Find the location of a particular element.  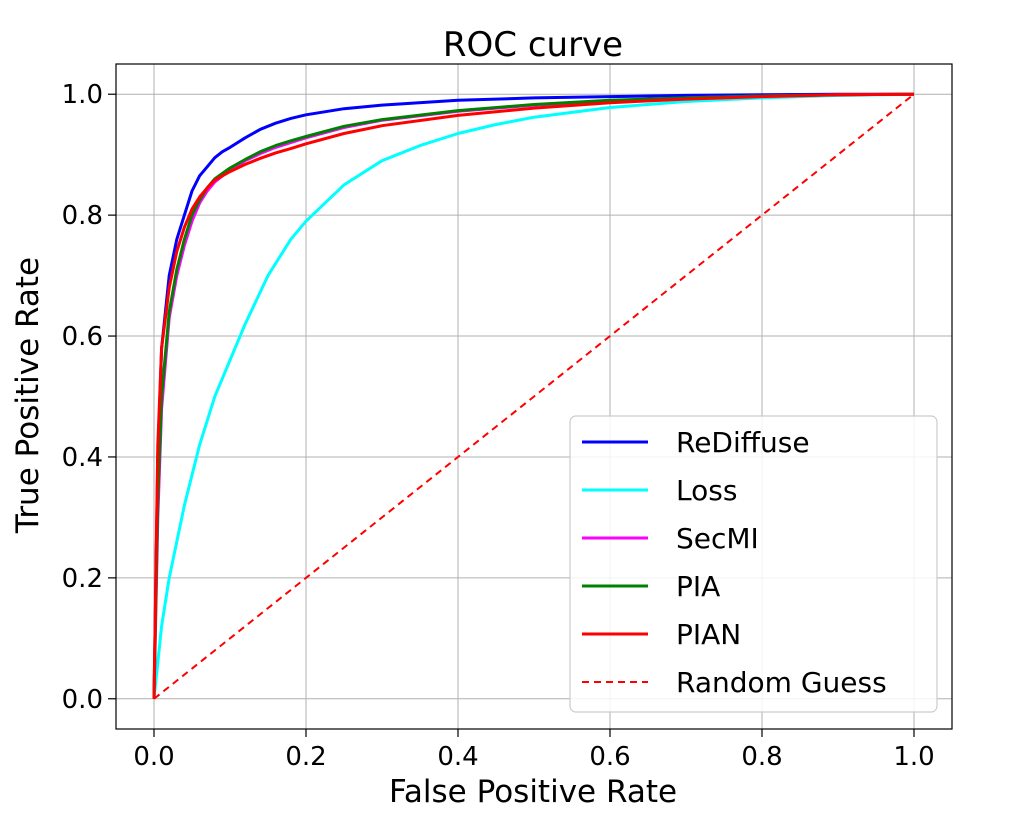

y-axis-title: True Positive Rate is located at coordinates (28, 395).